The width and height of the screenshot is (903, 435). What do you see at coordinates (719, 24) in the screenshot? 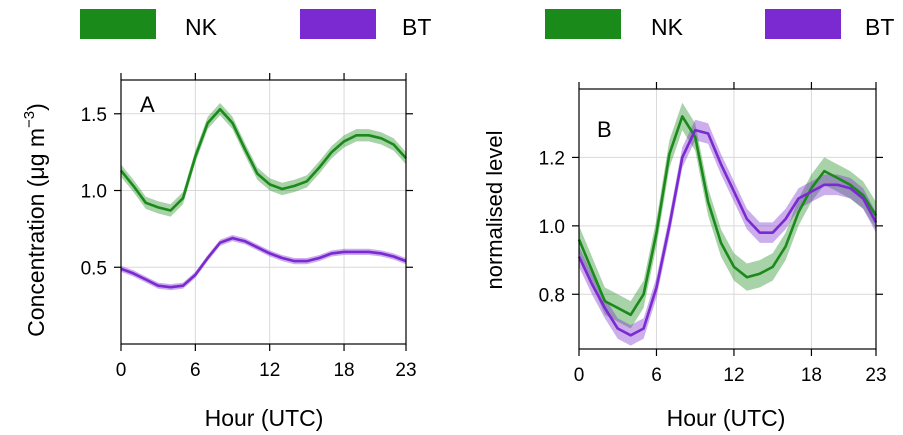
I see `legend-b: NK BT` at bounding box center [719, 24].